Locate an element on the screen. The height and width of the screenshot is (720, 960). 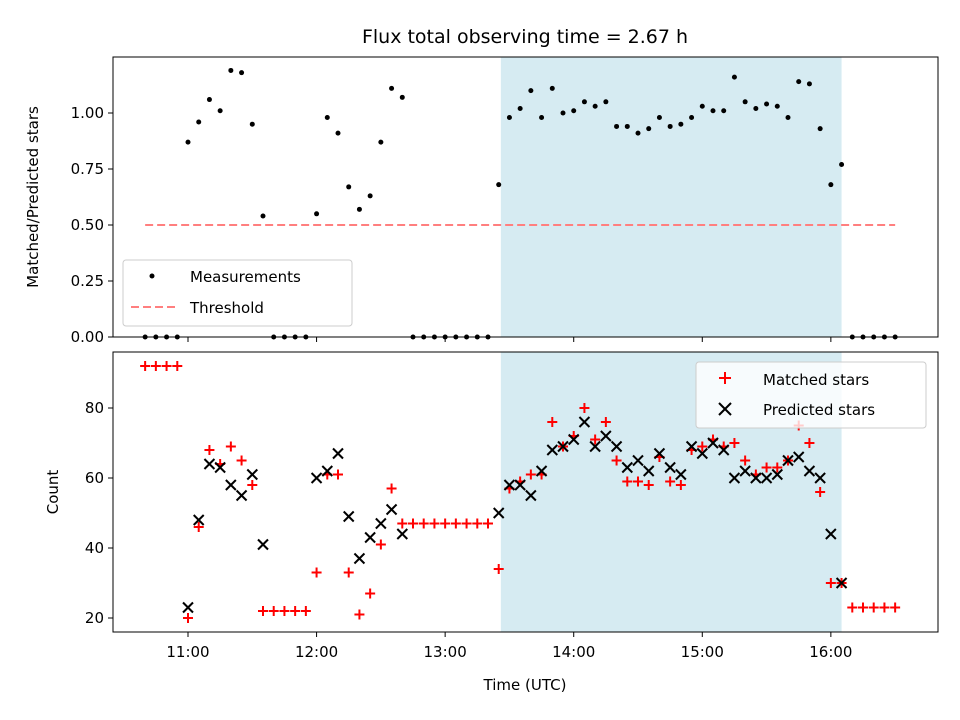
legend-measurements-marker is located at coordinates (152, 276).